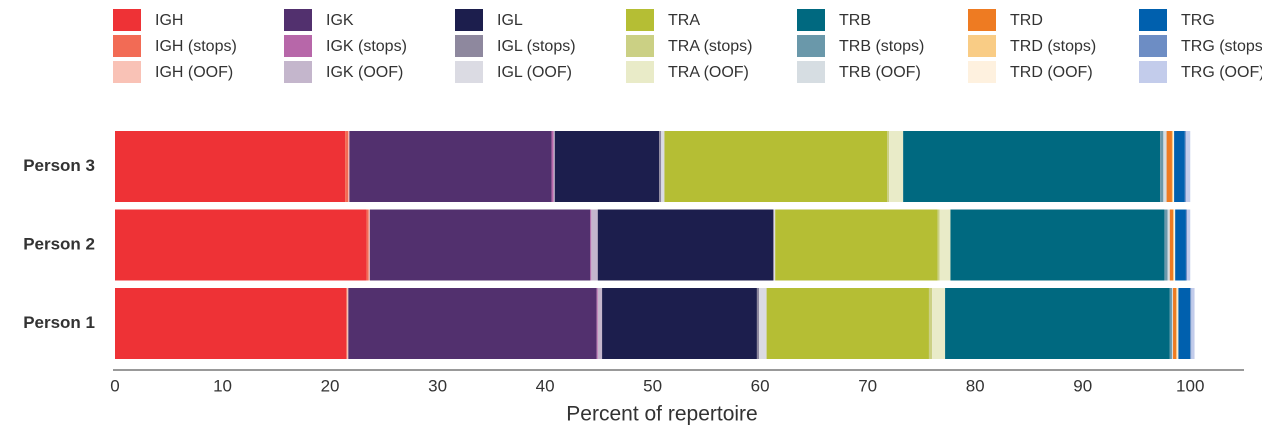 This screenshot has width=1262, height=433. What do you see at coordinates (59, 243) in the screenshot?
I see `y-tick-label: Person 2` at bounding box center [59, 243].